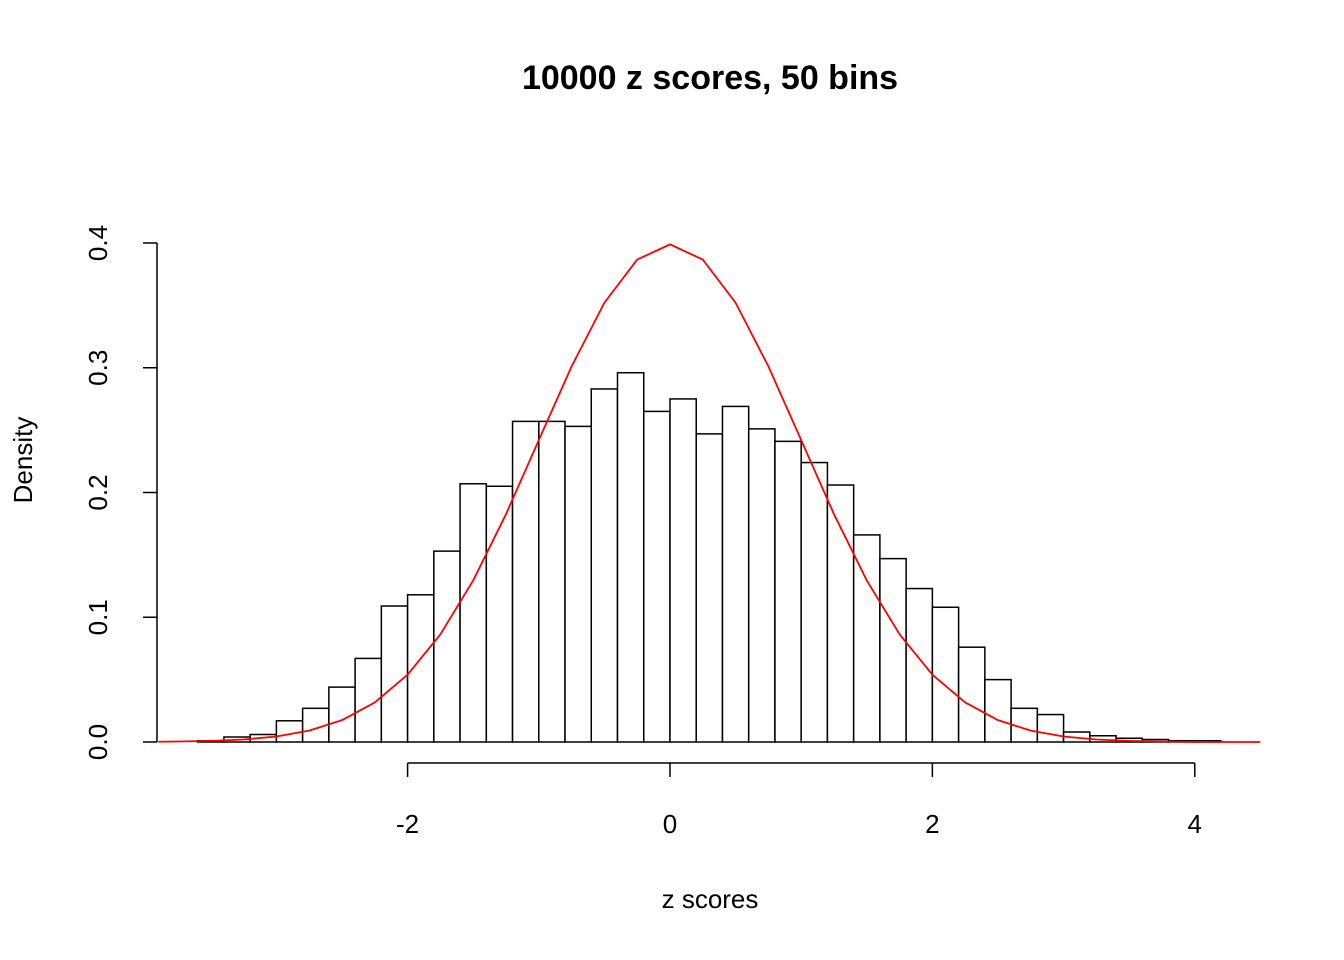 This screenshot has width=1344, height=960. Describe the element at coordinates (98, 243) in the screenshot. I see `y-tick-label: 0.4` at that location.